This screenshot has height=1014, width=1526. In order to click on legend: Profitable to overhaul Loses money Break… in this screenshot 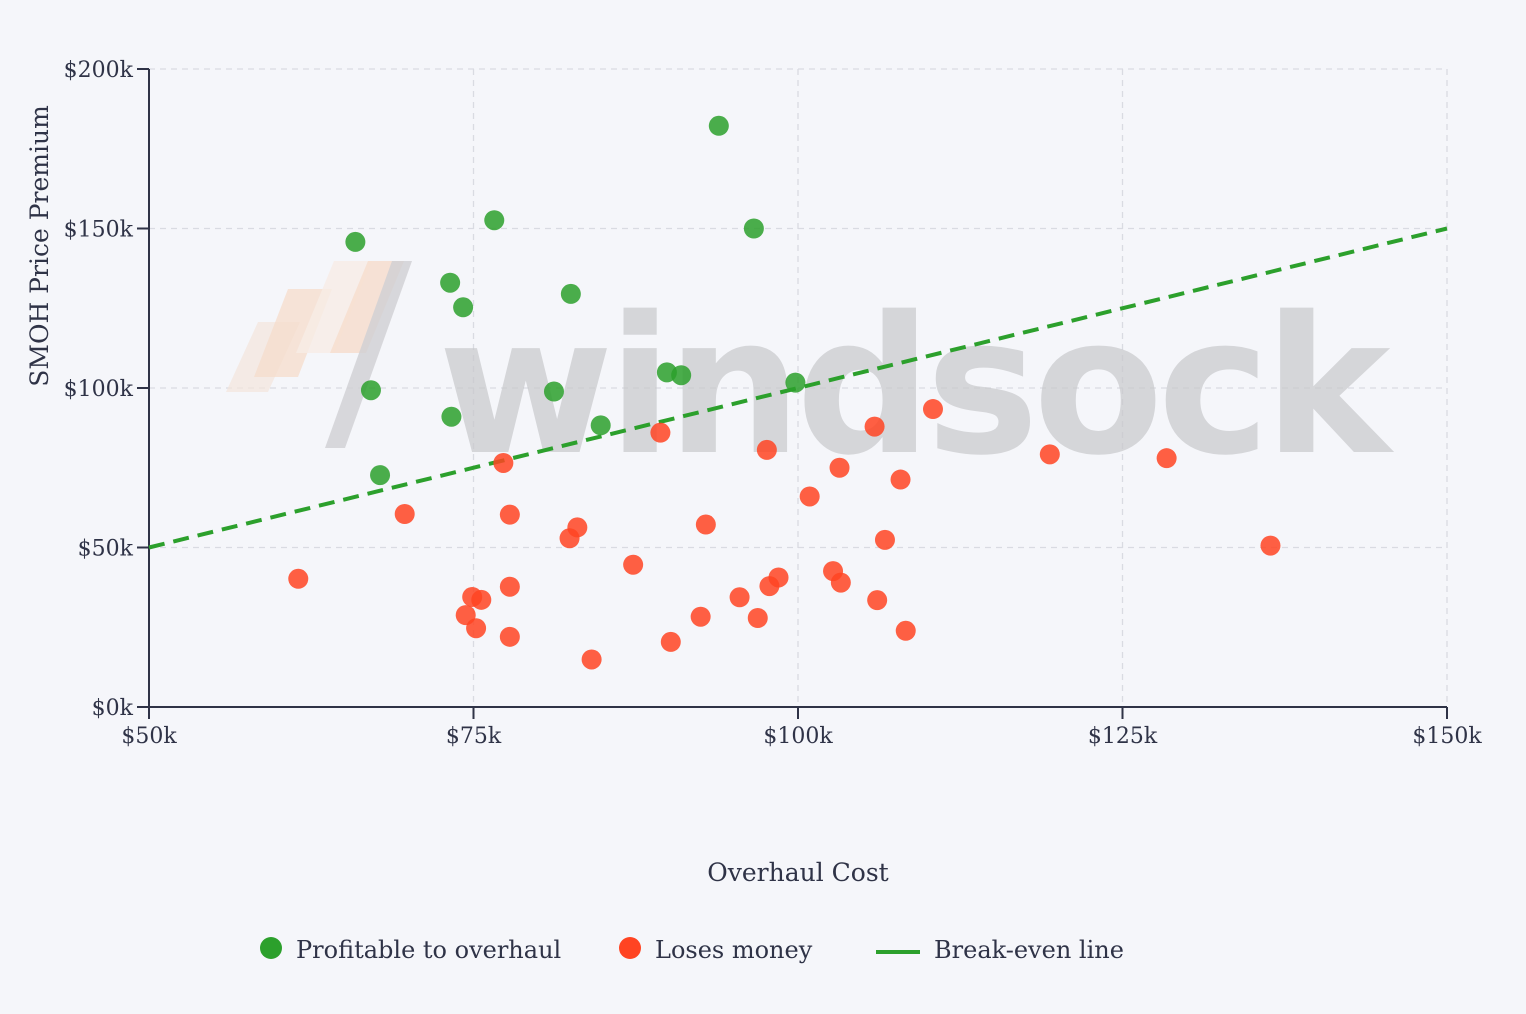, I will do `click(692, 950)`.